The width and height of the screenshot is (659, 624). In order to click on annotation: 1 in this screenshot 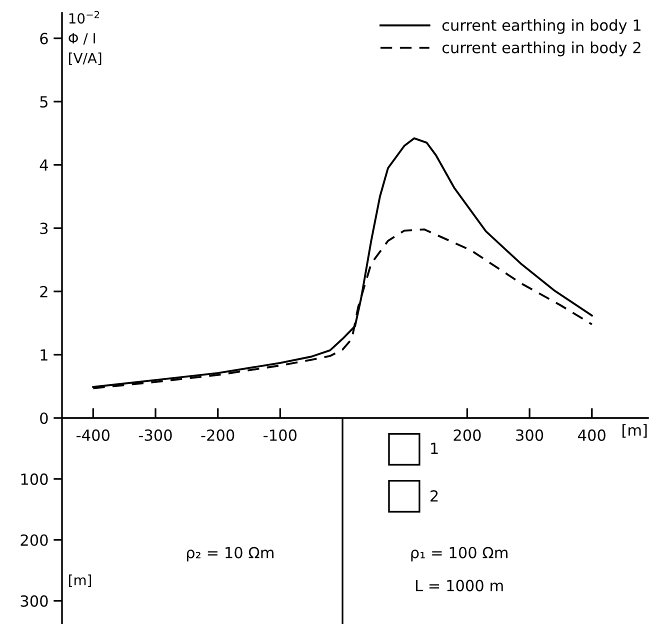, I will do `click(434, 448)`.